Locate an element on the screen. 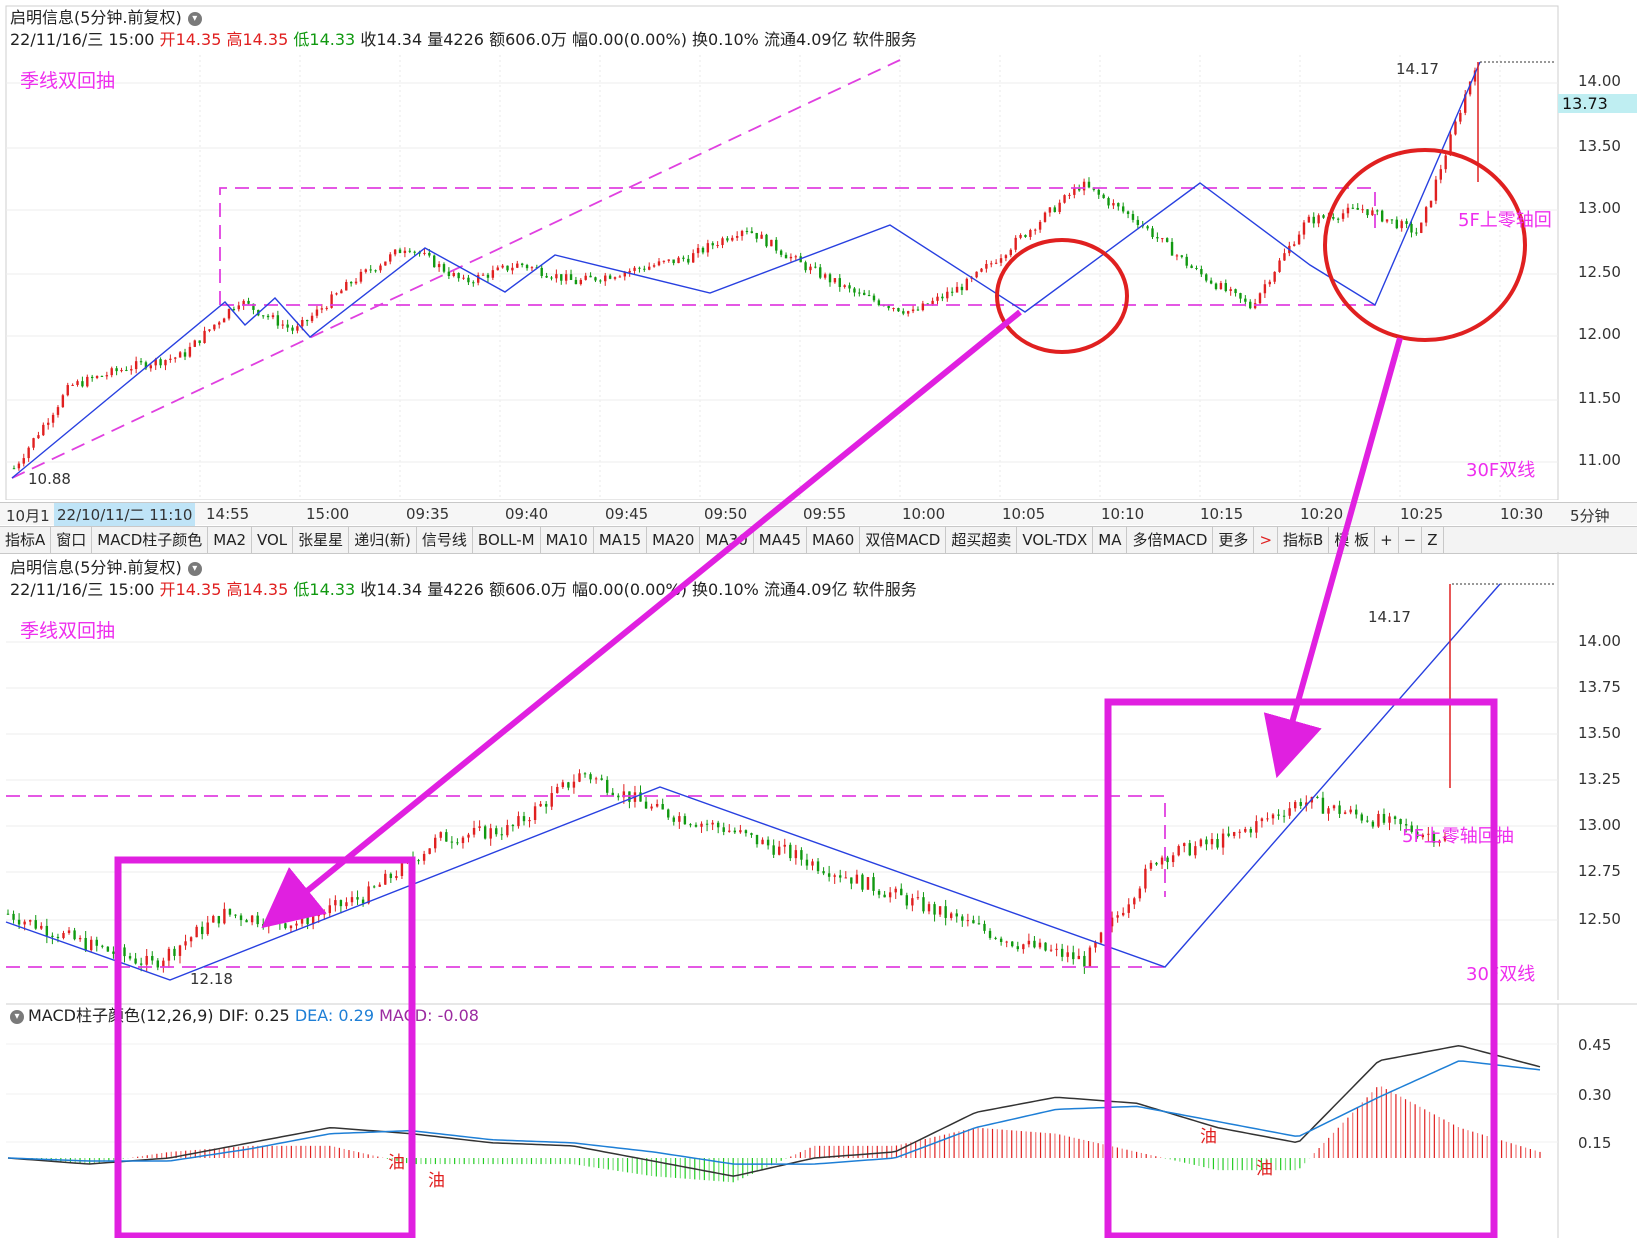 The width and height of the screenshot is (1637, 1238). toolbar-item: MA is located at coordinates (1110, 540).